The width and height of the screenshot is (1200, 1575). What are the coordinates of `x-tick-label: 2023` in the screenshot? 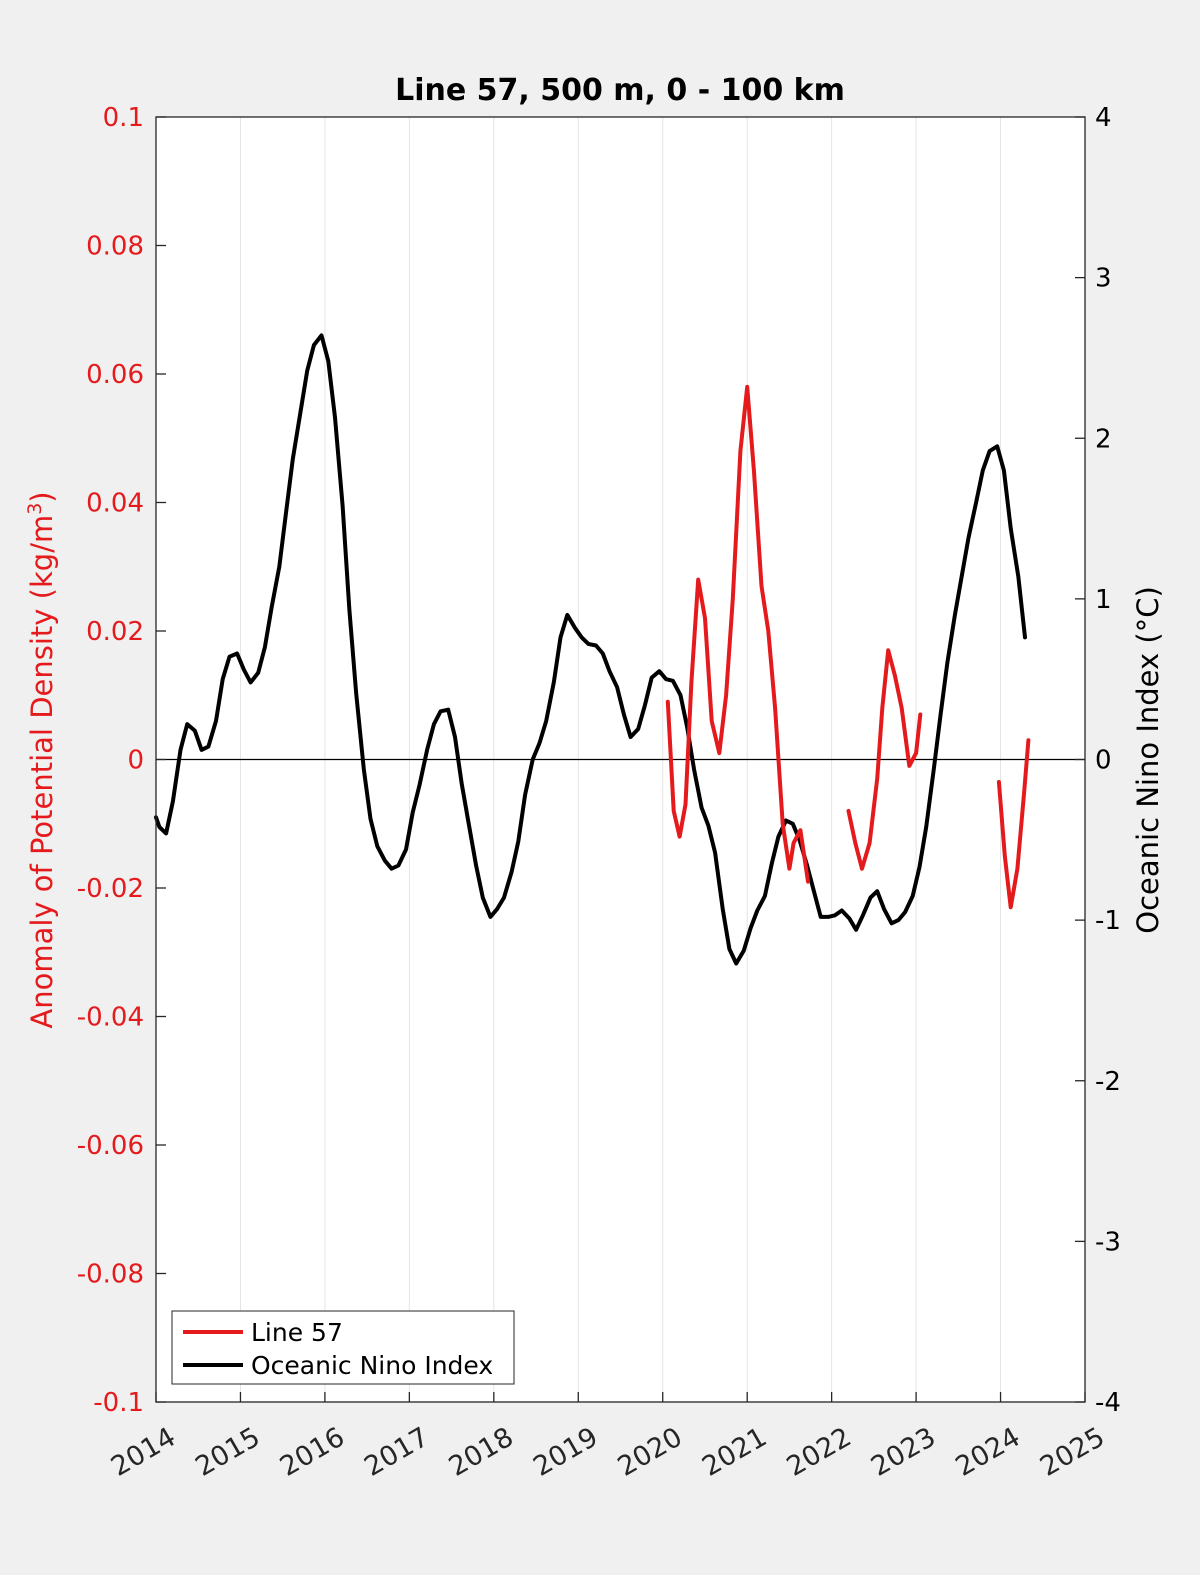 It's located at (903, 1452).